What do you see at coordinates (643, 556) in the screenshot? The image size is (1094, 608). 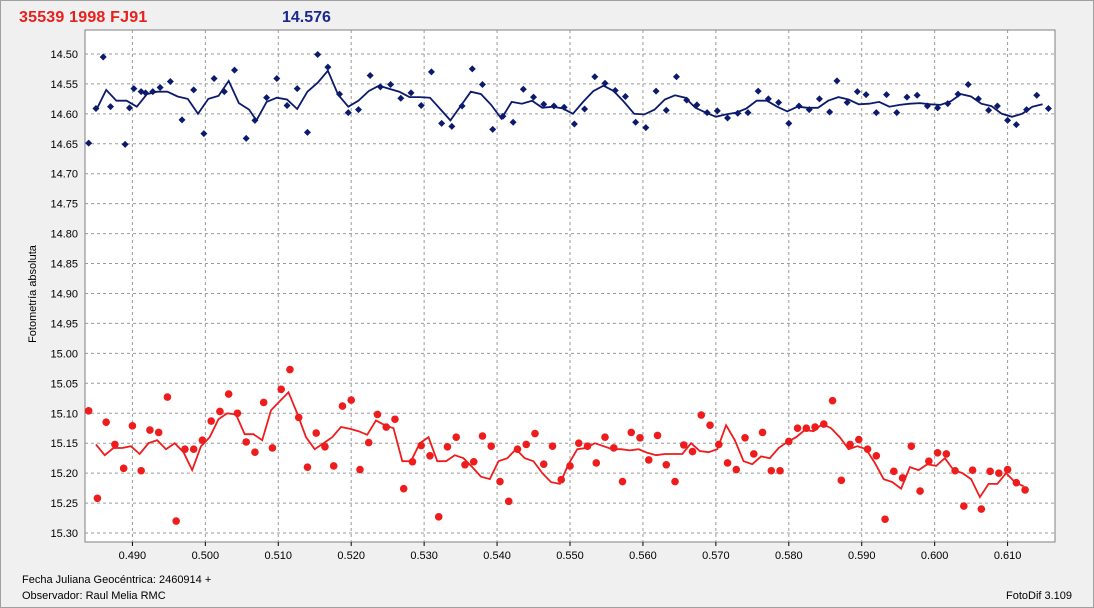 I see `x-tick-label: 0.560` at bounding box center [643, 556].